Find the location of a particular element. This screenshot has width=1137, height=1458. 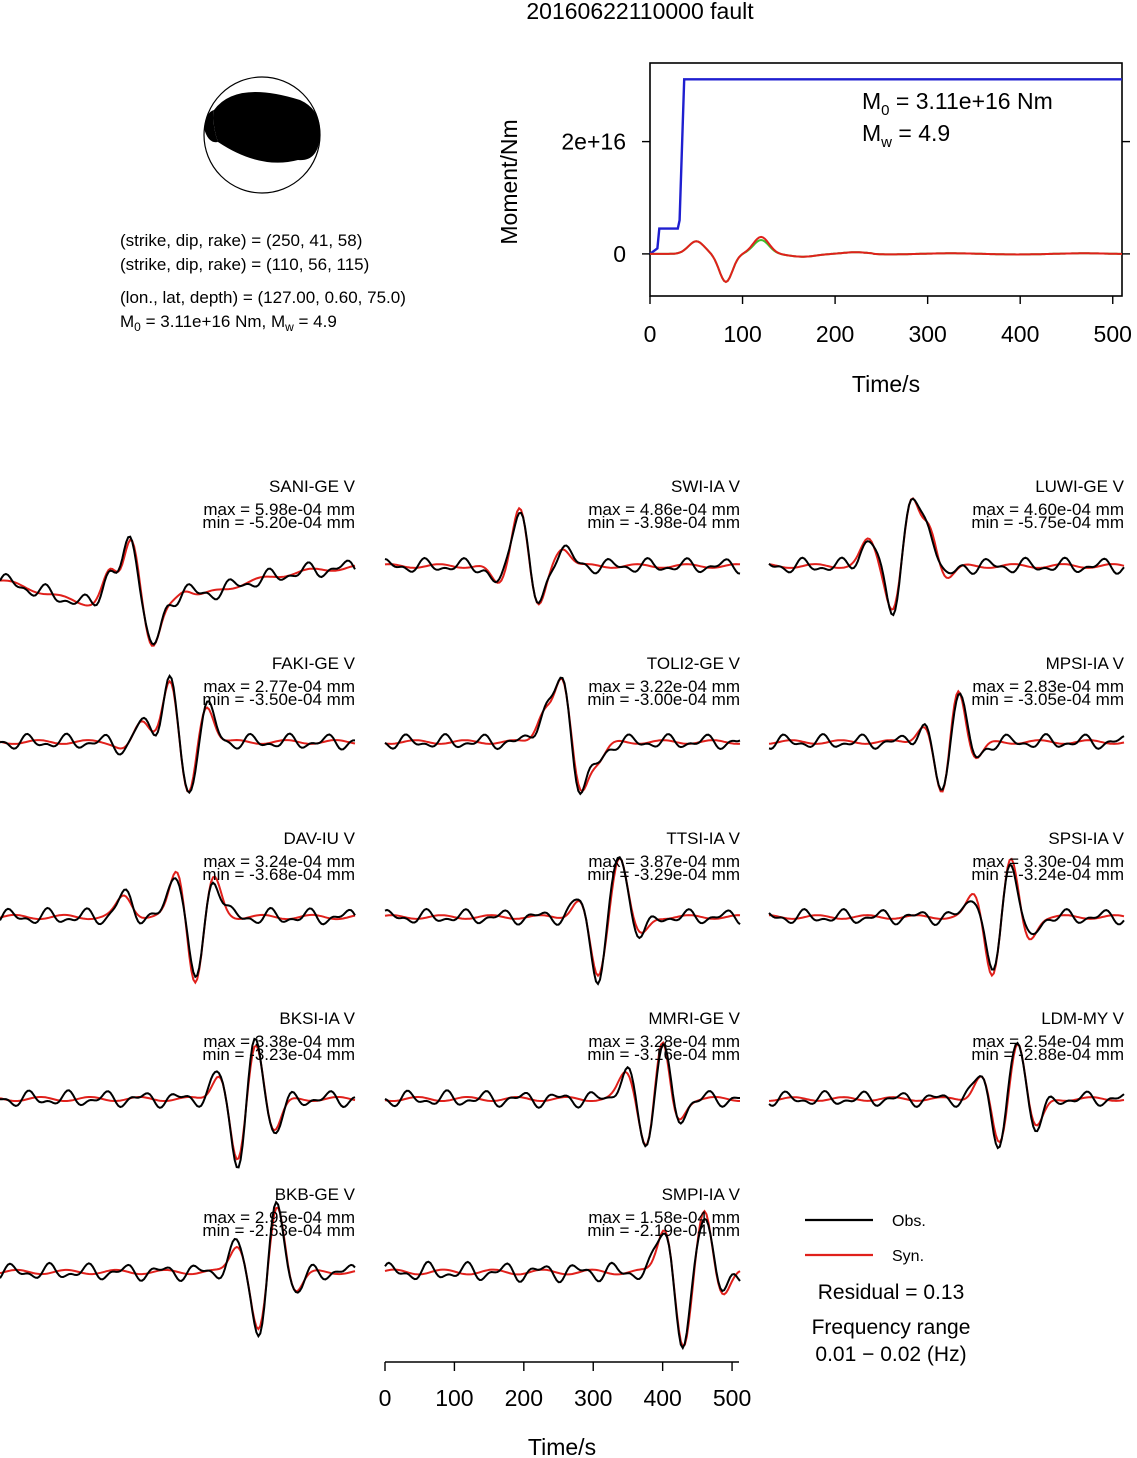

legend-obs-label: Obs. is located at coordinates (909, 1221).